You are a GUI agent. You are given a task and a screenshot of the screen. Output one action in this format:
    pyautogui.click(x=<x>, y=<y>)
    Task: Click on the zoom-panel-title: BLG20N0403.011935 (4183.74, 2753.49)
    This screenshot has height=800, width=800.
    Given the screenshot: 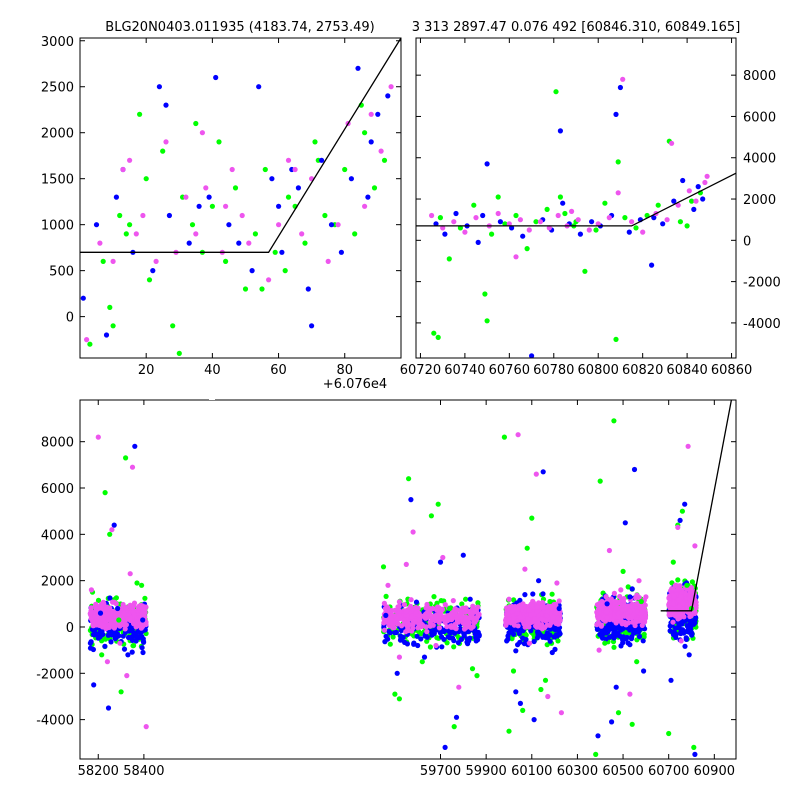 What is the action you would take?
    pyautogui.click(x=239, y=27)
    